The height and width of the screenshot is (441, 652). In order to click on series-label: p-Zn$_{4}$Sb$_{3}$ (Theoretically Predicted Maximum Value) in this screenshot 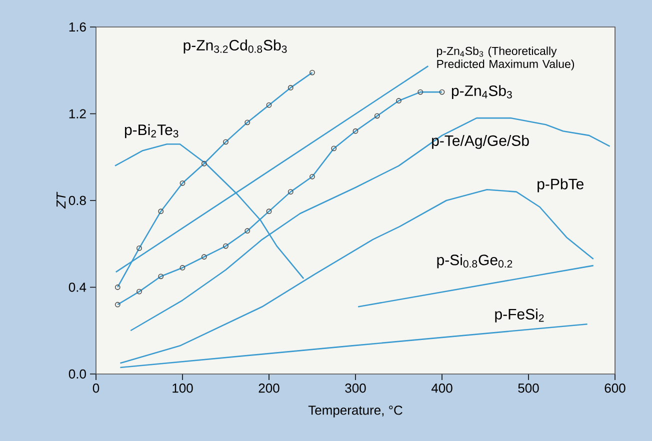, I will do `click(505, 58)`.